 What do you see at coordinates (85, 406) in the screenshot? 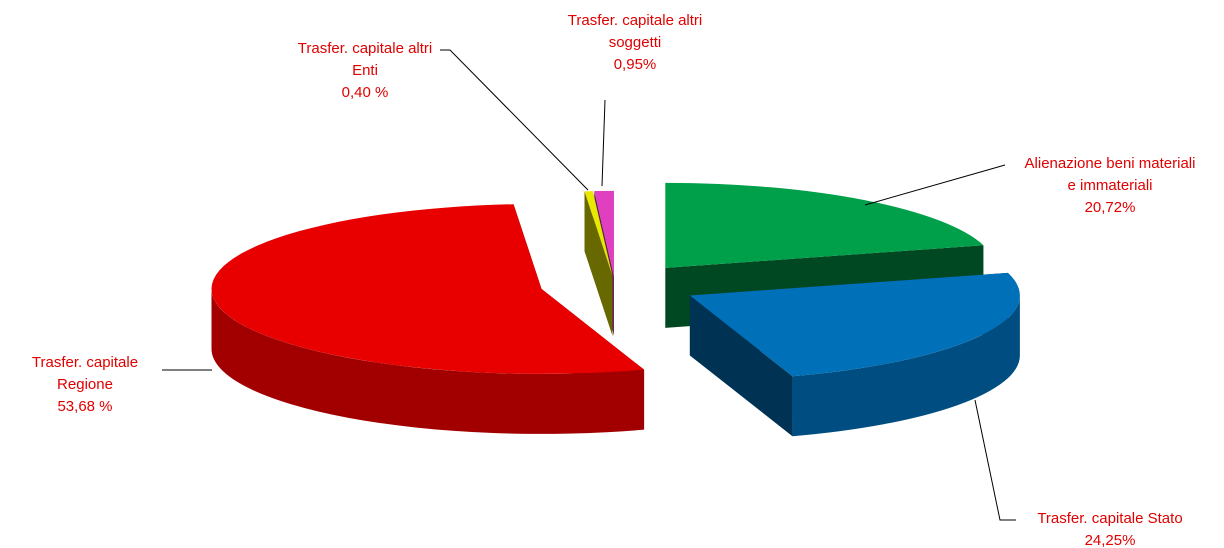
I see `value-label: 53,68 %` at bounding box center [85, 406].